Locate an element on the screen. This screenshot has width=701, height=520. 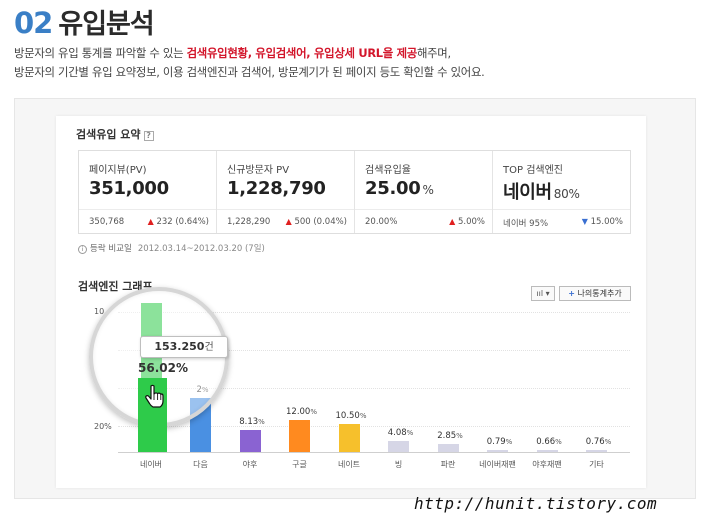
category-label: 구글 is located at coordinates (299, 464).